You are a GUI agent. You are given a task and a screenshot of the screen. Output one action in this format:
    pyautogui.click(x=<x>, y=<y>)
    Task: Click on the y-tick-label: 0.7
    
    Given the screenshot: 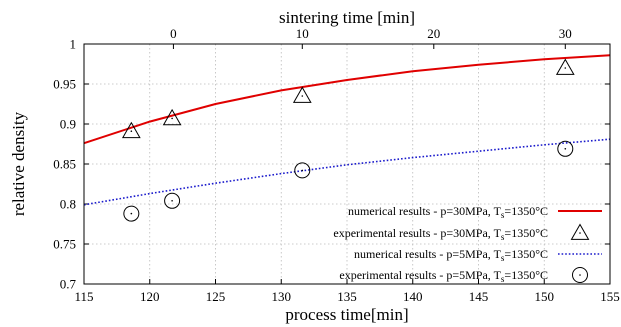 What is the action you would take?
    pyautogui.click(x=68, y=284)
    